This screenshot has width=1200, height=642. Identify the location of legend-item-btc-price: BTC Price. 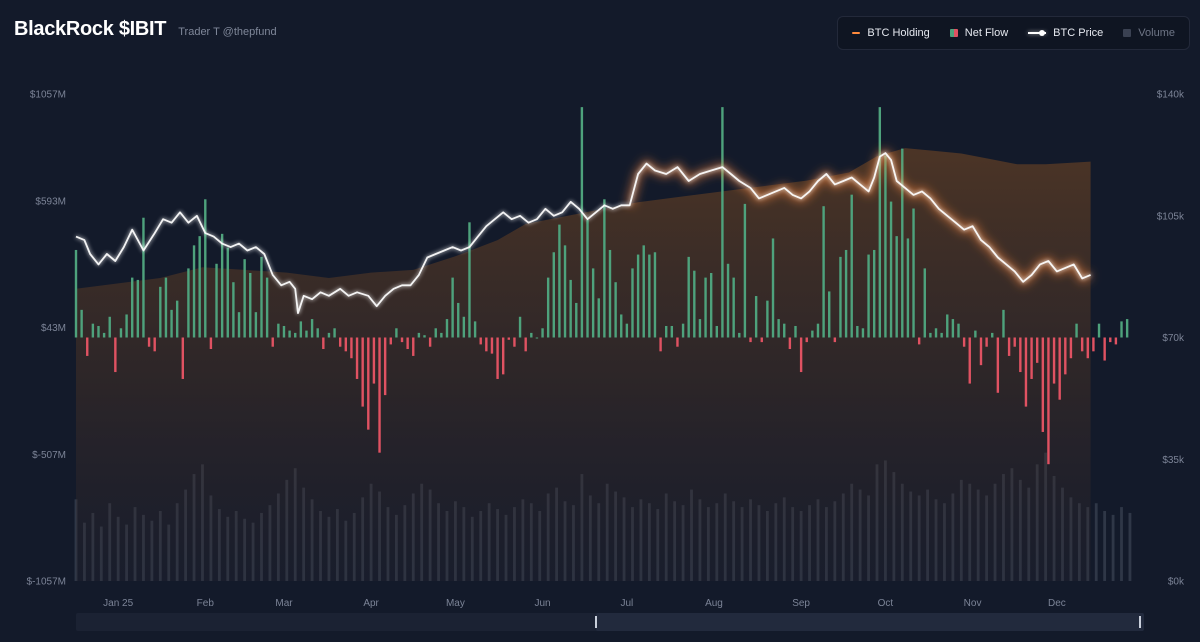
(1065, 33).